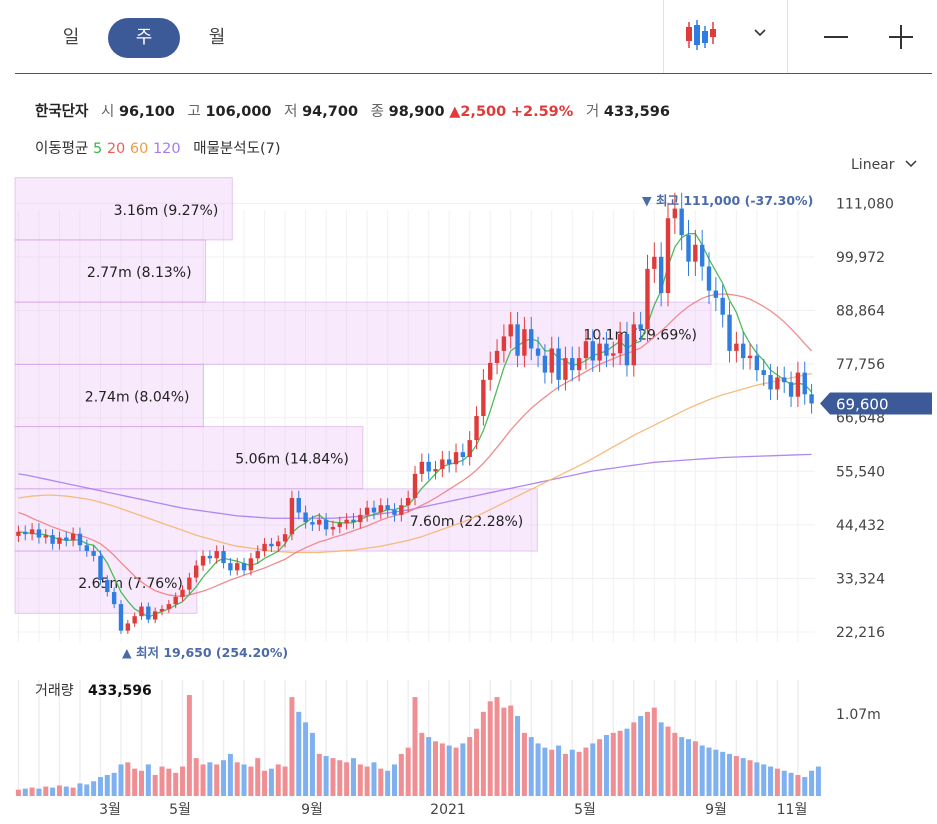 The image size is (937, 824). What do you see at coordinates (139, 149) in the screenshot?
I see `ma60-label: 60` at bounding box center [139, 149].